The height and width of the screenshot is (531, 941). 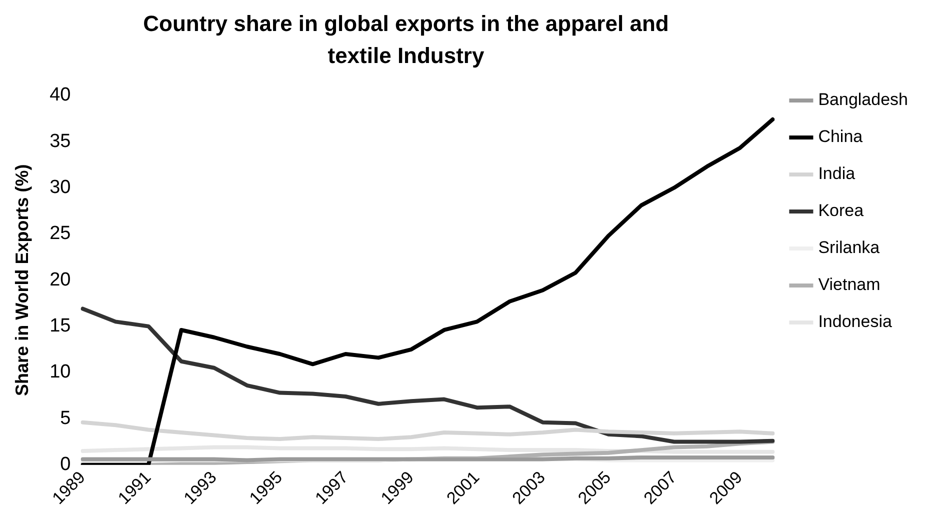 I want to click on y-tick-label: 40, so click(x=60, y=95).